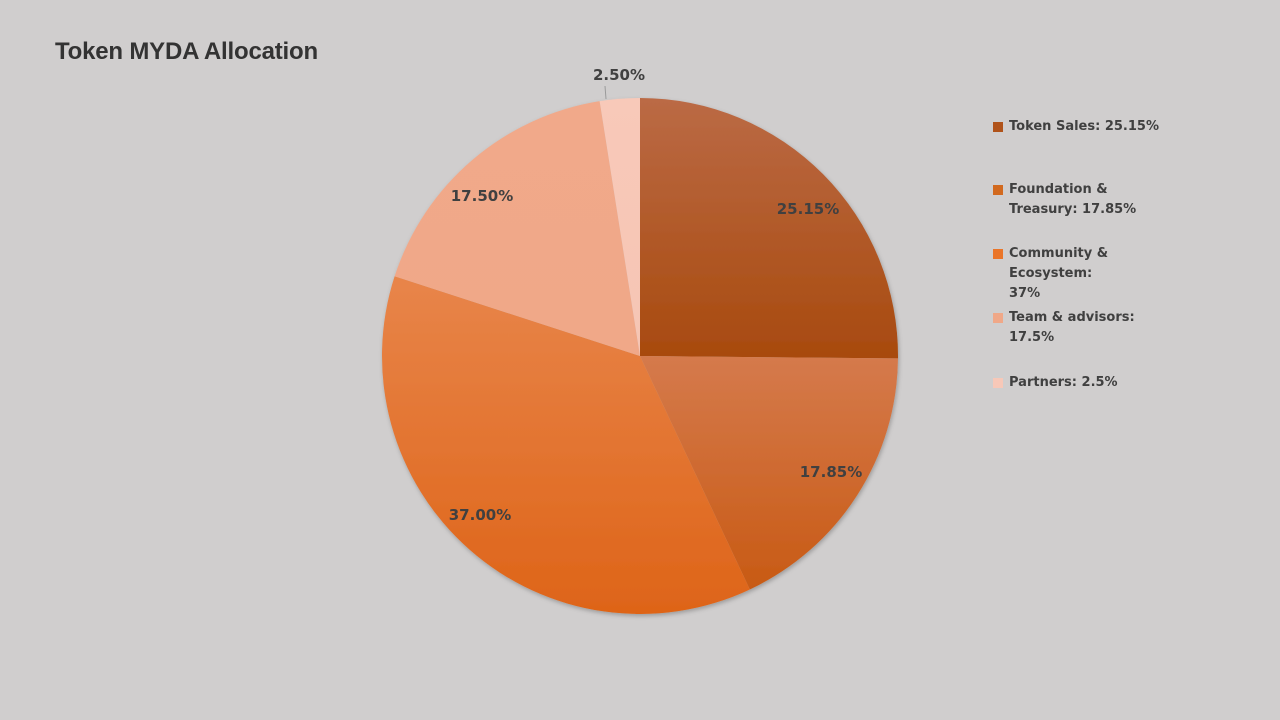  What do you see at coordinates (619, 75) in the screenshot?
I see `slice-label-partners: 2.50%` at bounding box center [619, 75].